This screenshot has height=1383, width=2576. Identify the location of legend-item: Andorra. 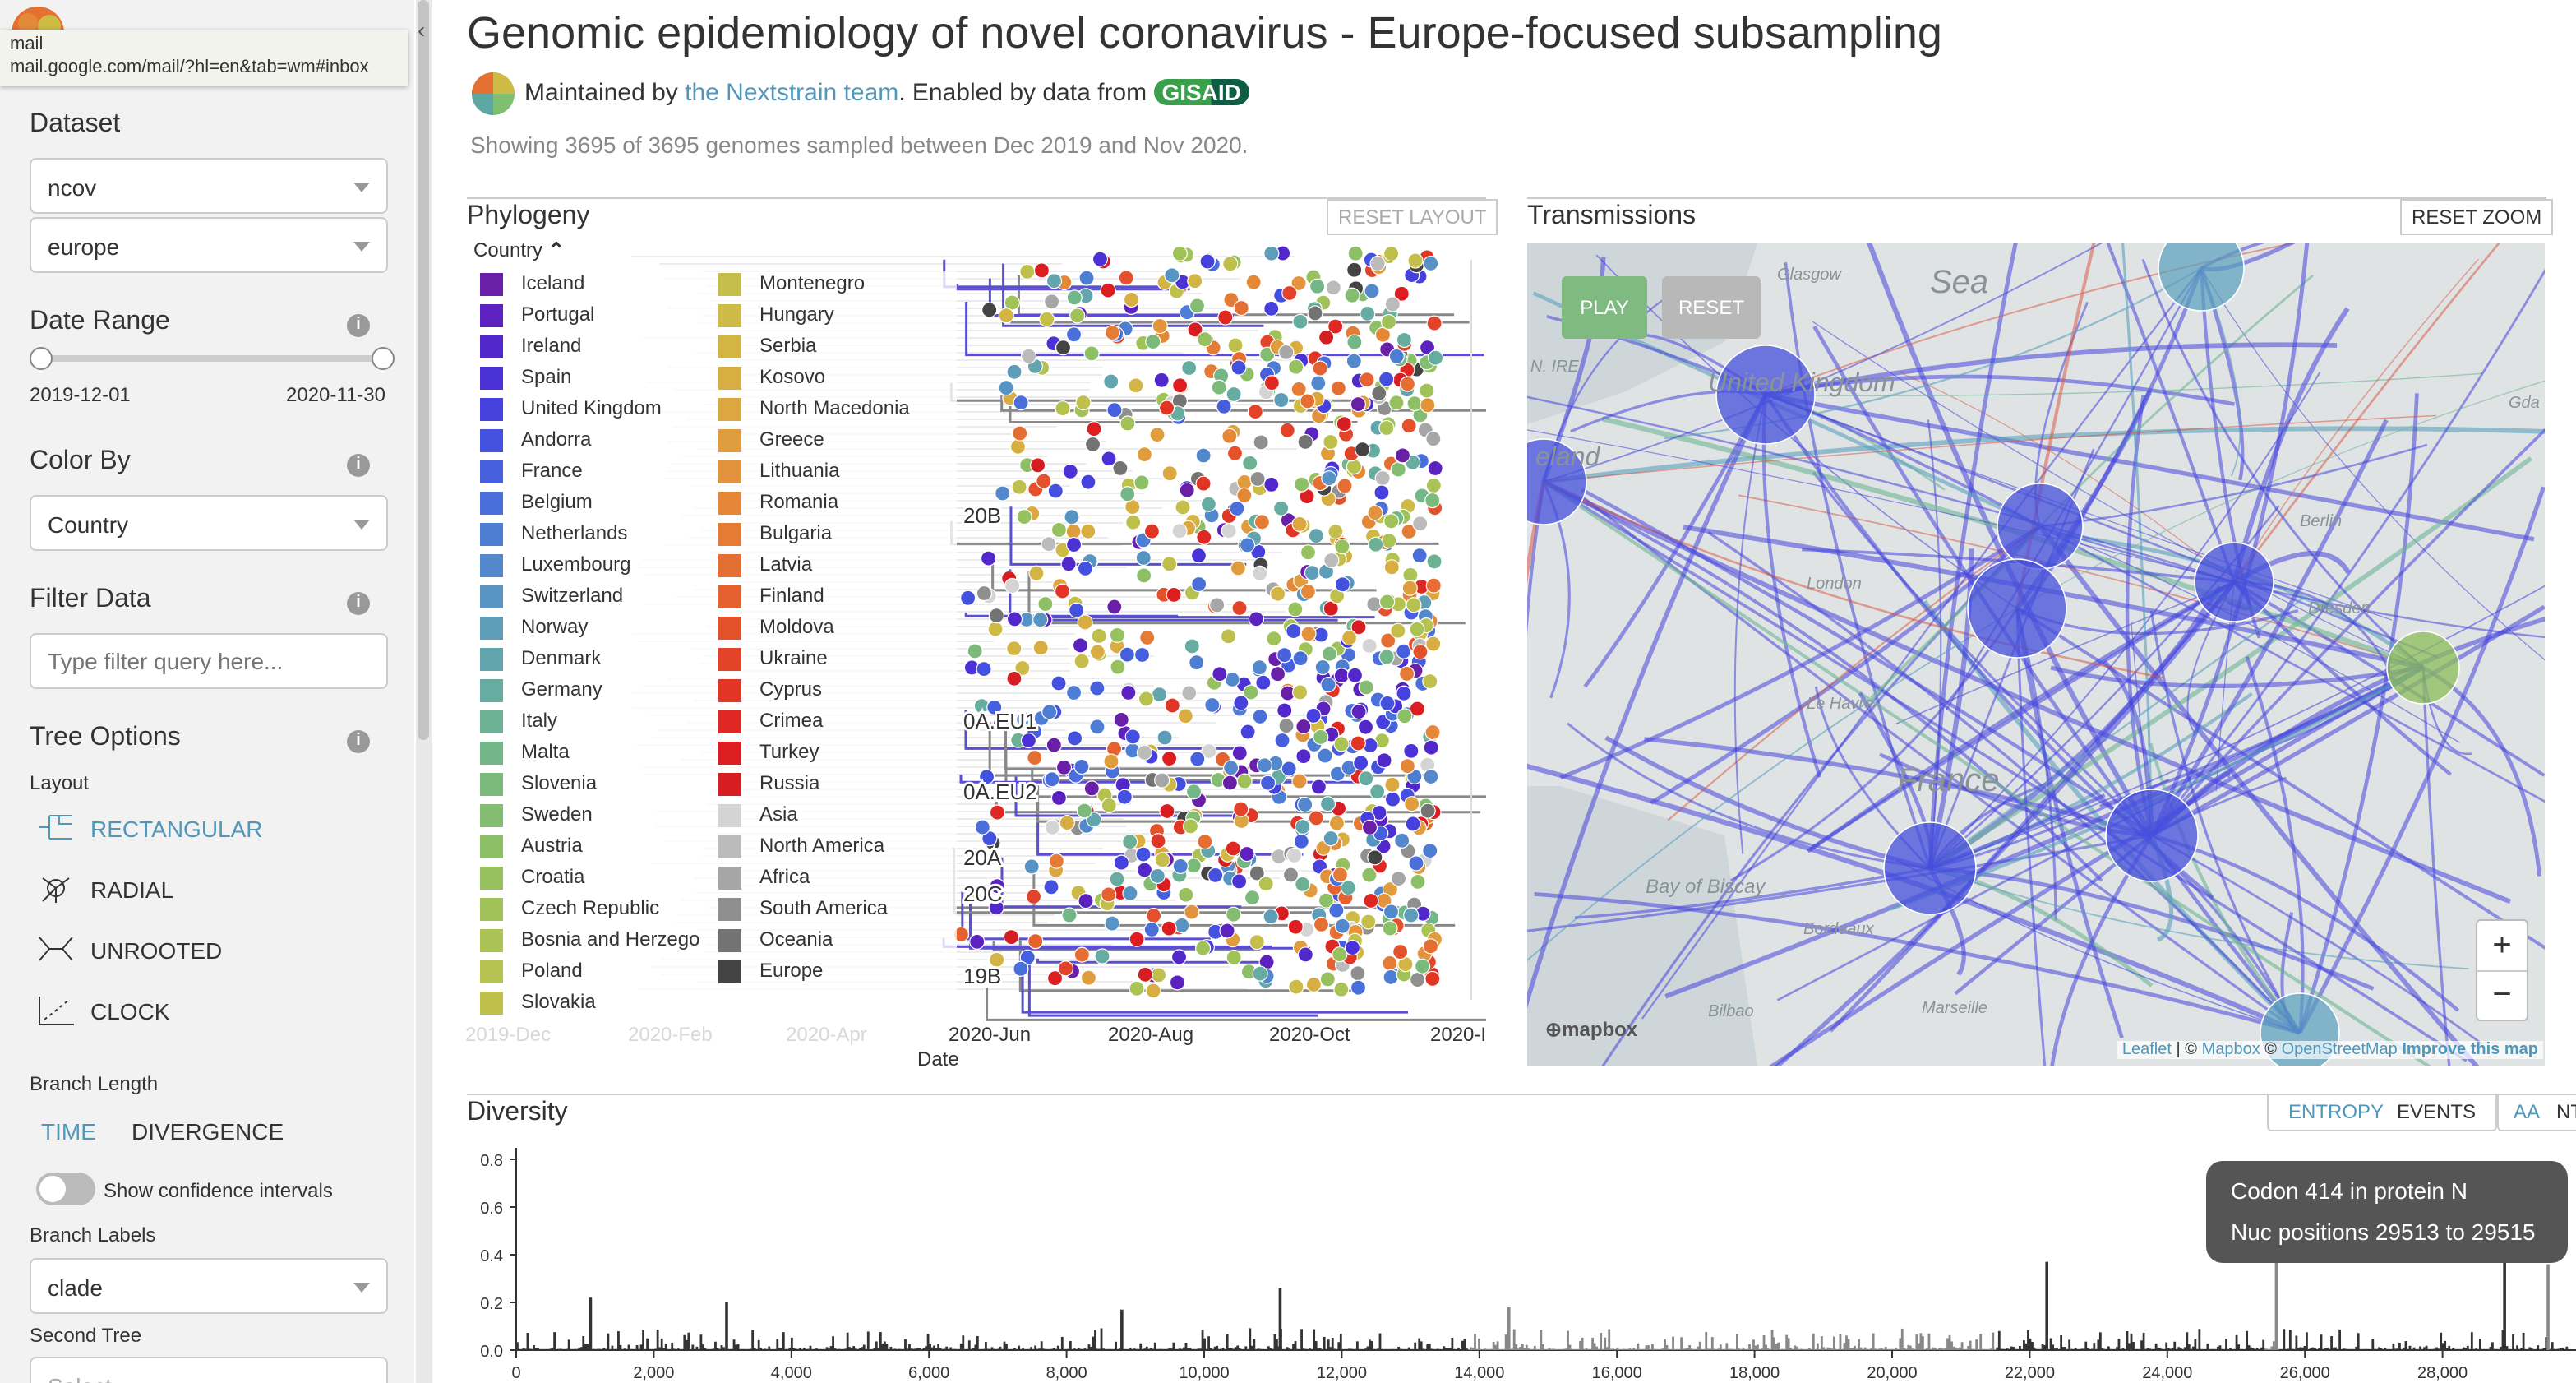
(536, 444).